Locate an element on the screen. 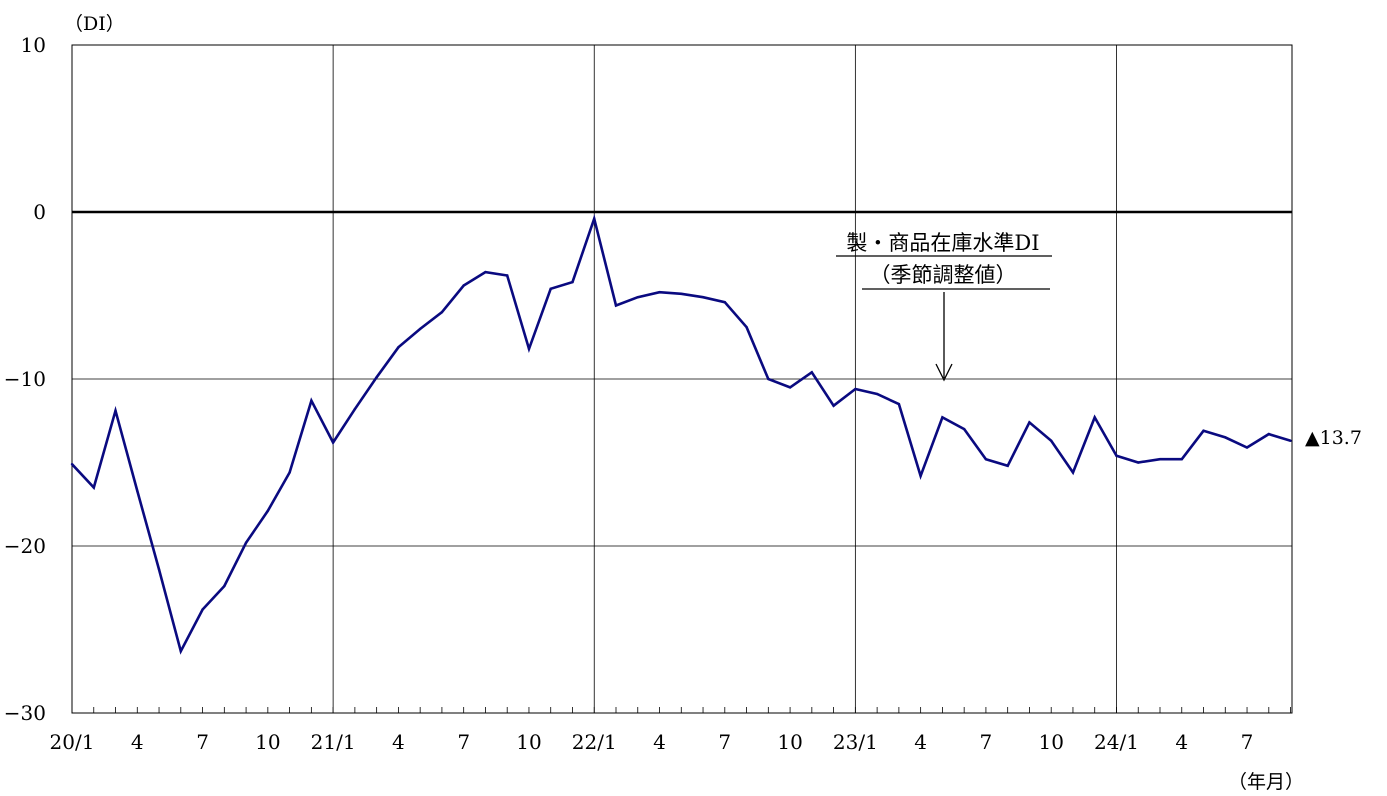 This screenshot has height=796, width=1387. x-axis-ticks: 20/1 4 7 10 21/1 4 7 10 22/1 4 7 10 23/1 4 7 10 24/1 4 7 is located at coordinates (652, 742).